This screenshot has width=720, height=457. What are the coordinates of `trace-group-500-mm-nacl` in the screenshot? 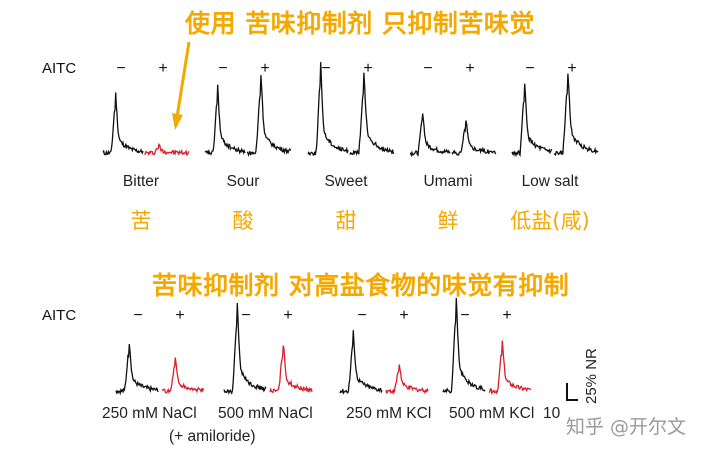 It's located at (268, 348).